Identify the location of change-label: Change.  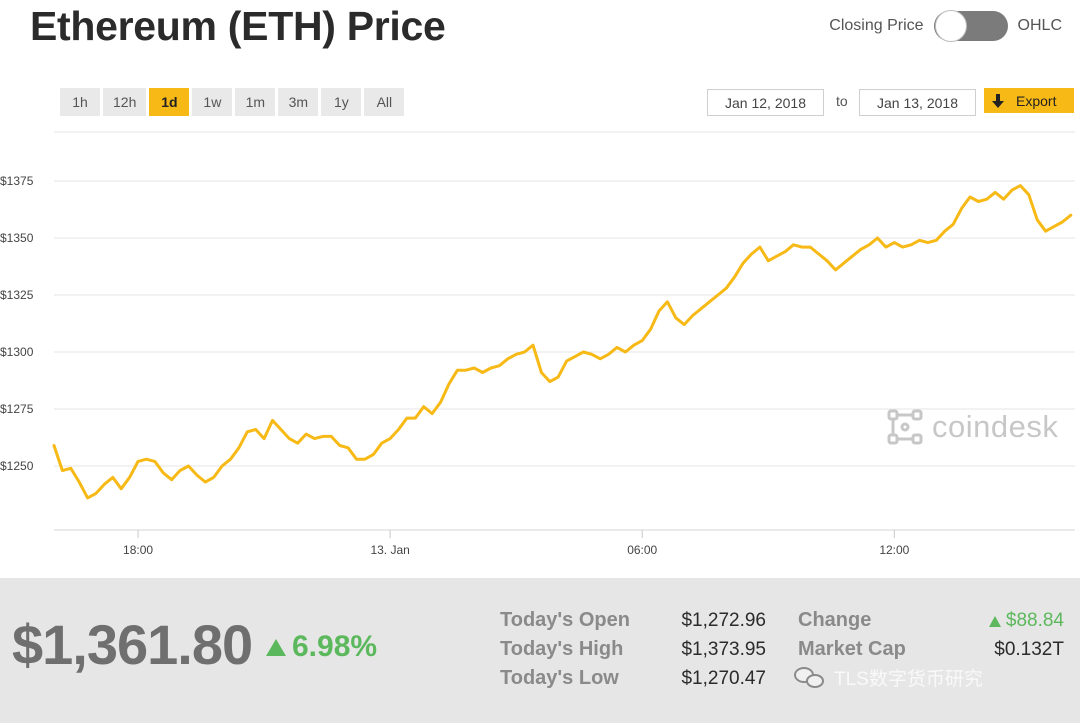
(835, 620).